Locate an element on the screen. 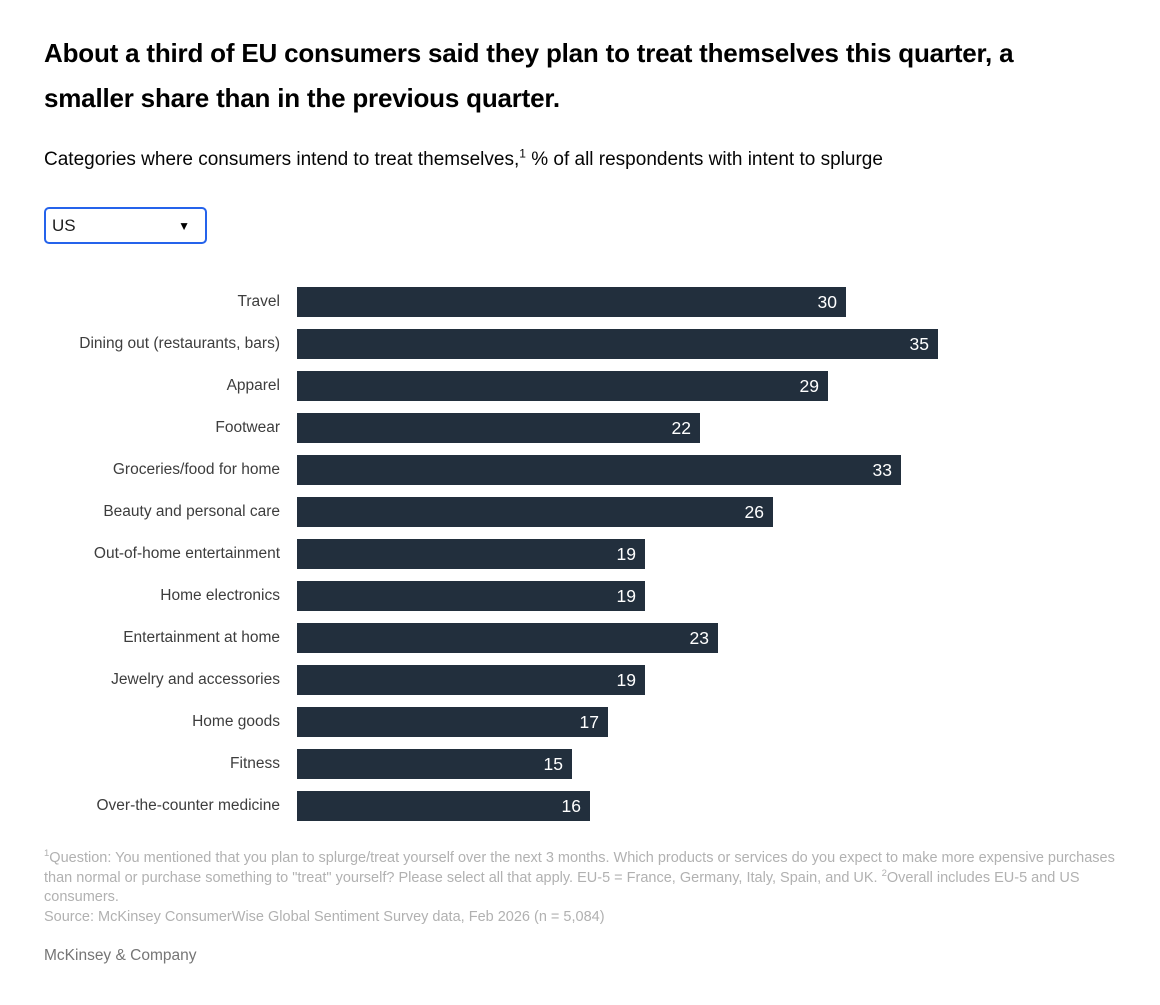 The width and height of the screenshot is (1160, 1005). chevron-down-icon: ▼ is located at coordinates (184, 225).